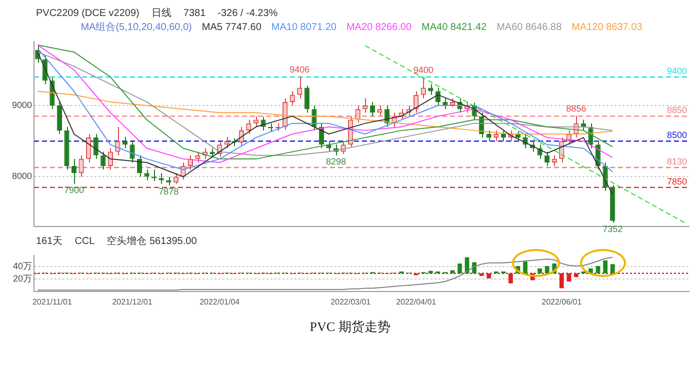 This screenshot has height=372, width=700. I want to click on annotation: 8856, so click(576, 109).